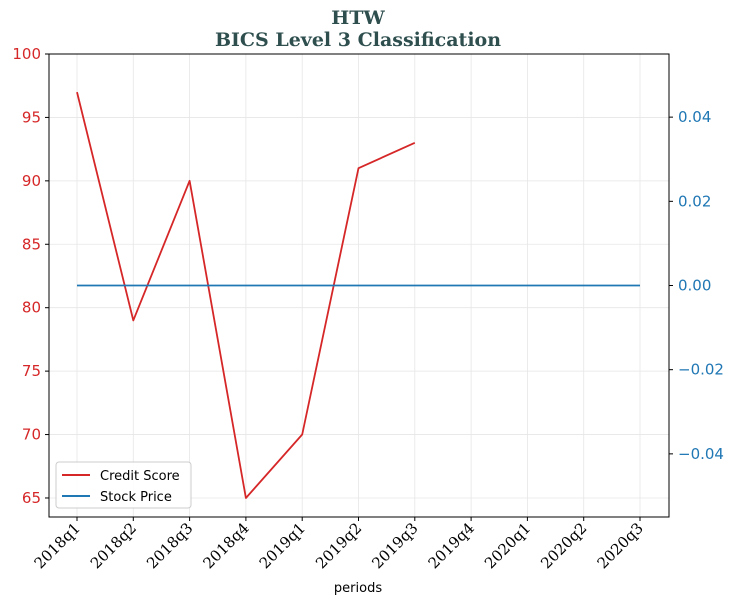 The height and width of the screenshot is (605, 734). What do you see at coordinates (451, 545) in the screenshot?
I see `x-tick-label: 2019q4` at bounding box center [451, 545].